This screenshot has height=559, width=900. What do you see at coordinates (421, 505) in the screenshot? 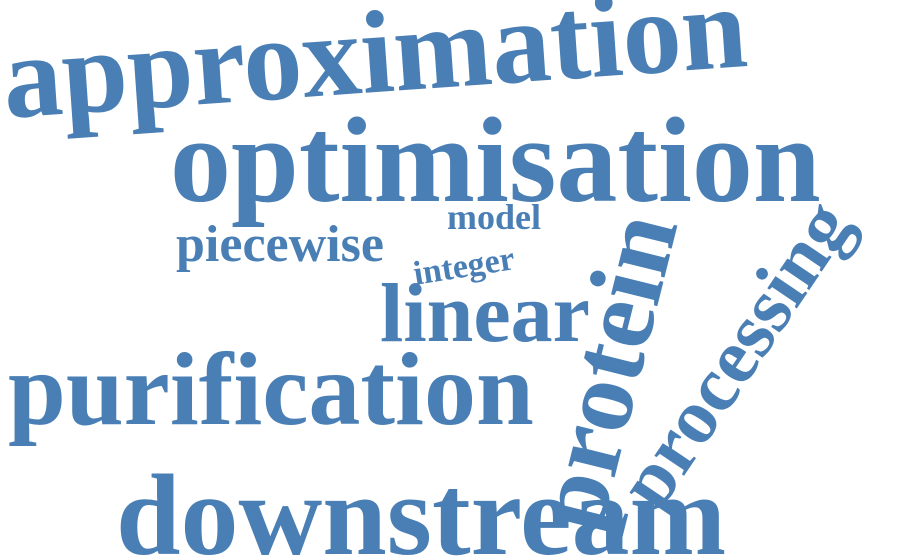
I see `word-downstream: downstream` at bounding box center [421, 505].